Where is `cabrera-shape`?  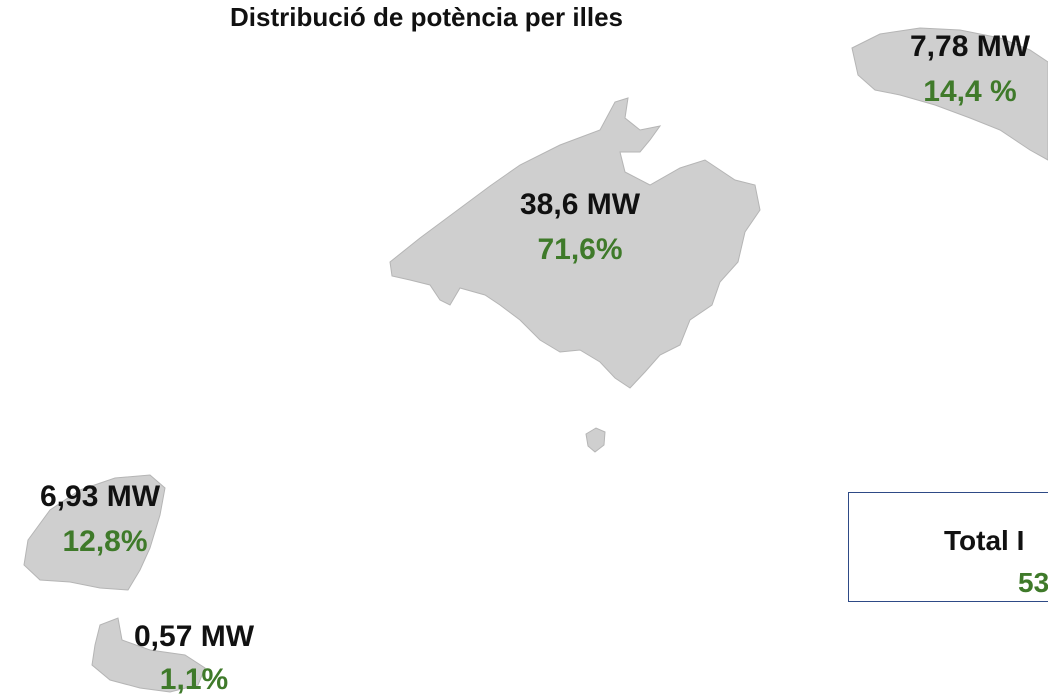 cabrera-shape is located at coordinates (595, 440).